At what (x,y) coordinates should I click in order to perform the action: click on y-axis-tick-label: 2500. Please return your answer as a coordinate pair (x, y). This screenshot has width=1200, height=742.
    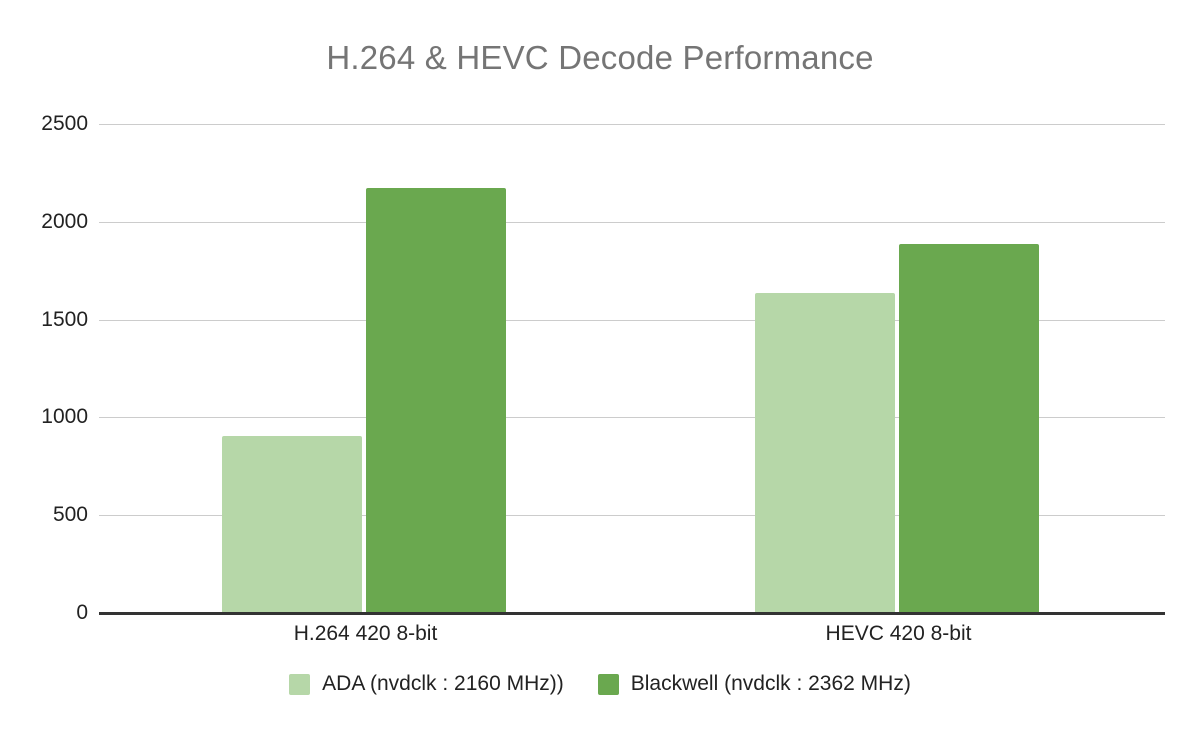
    Looking at the image, I should click on (64, 123).